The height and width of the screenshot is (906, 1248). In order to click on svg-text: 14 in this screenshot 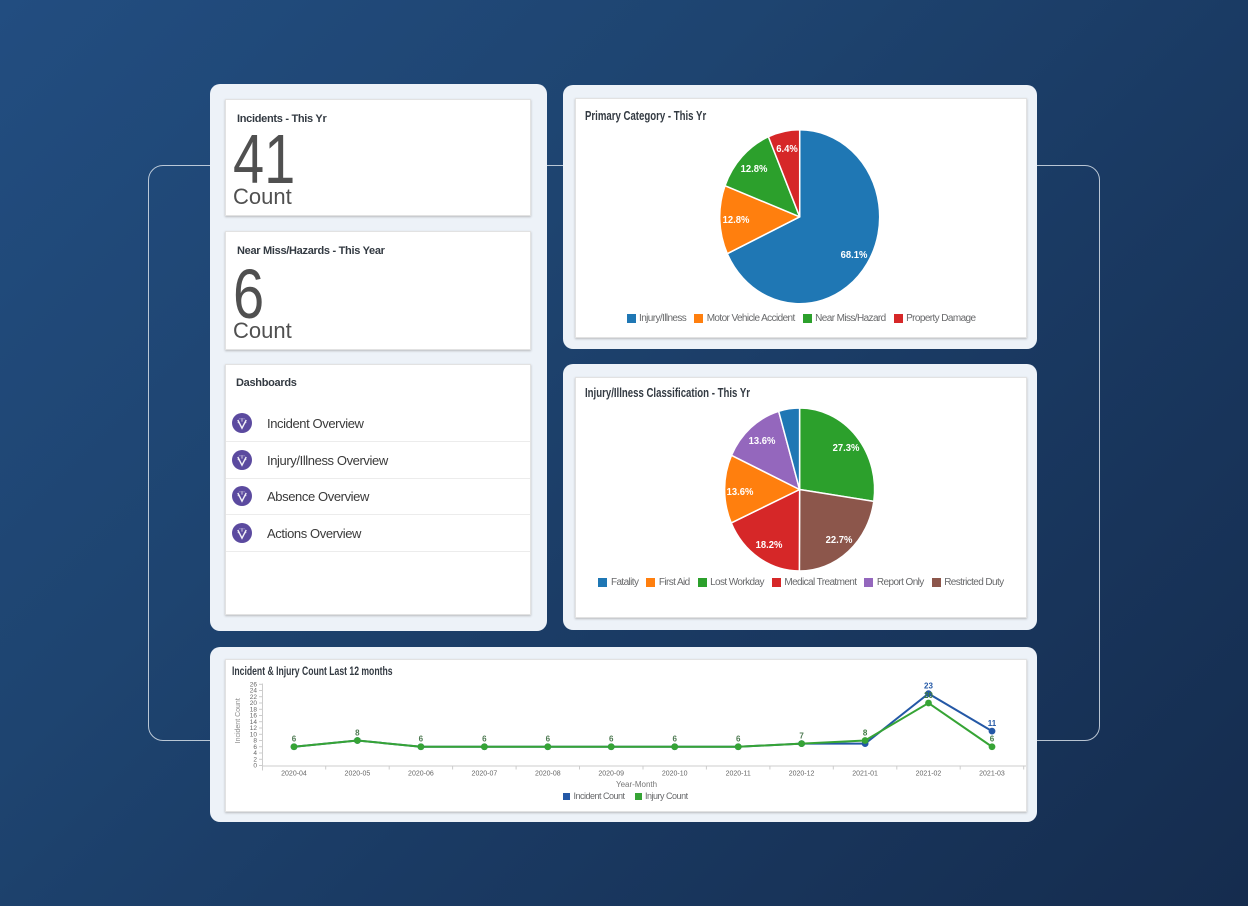, I will do `click(254, 722)`.